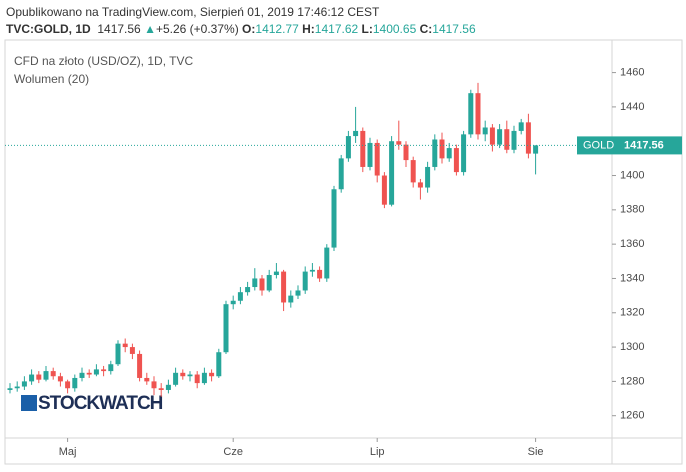  Describe the element at coordinates (632, 416) in the screenshot. I see `y-tick-label: 1260` at that location.